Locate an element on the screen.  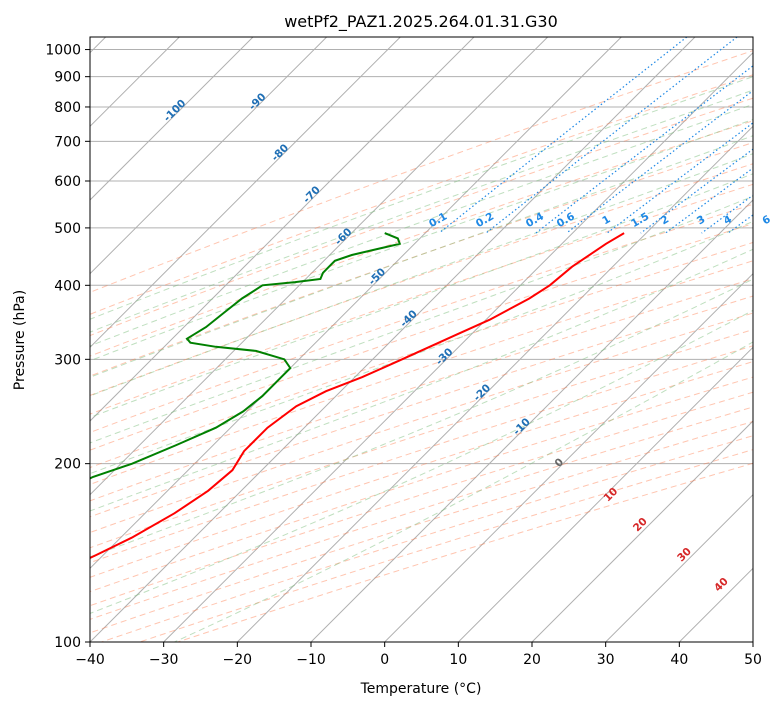
mixing-ratio-label: 0.2 is located at coordinates (485, 220).